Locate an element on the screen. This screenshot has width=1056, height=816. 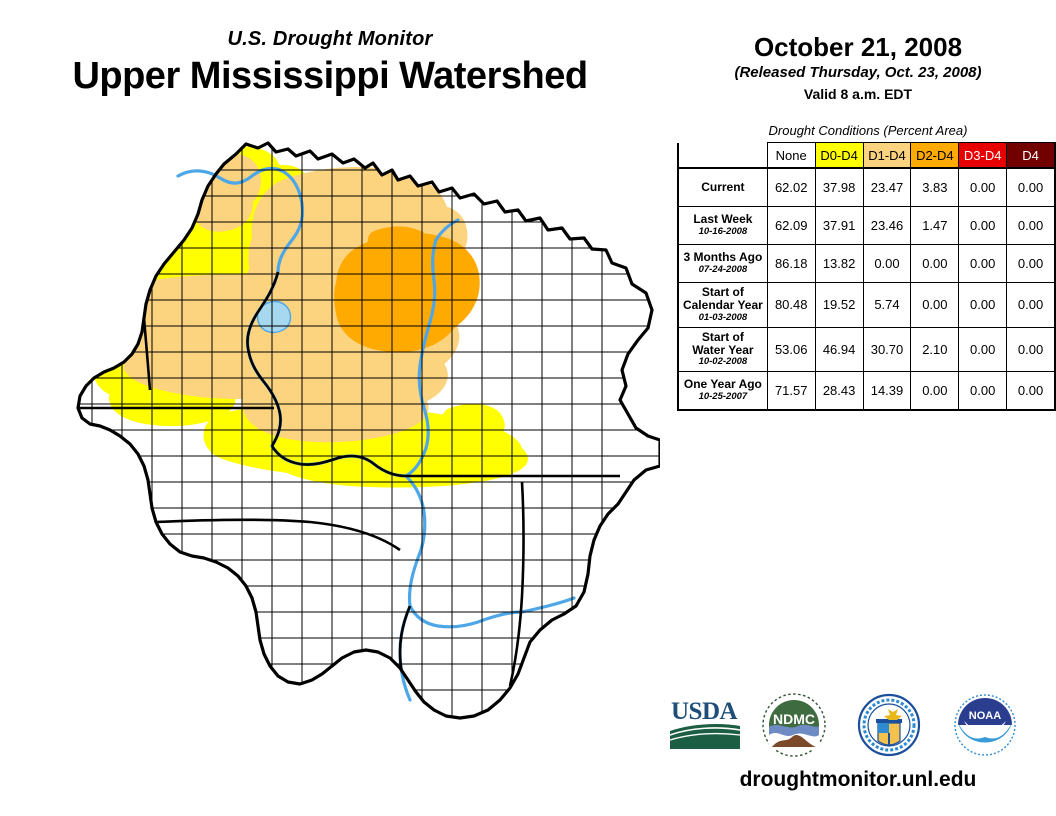
valid-time: Valid 8 a.m. EDT is located at coordinates (858, 94).